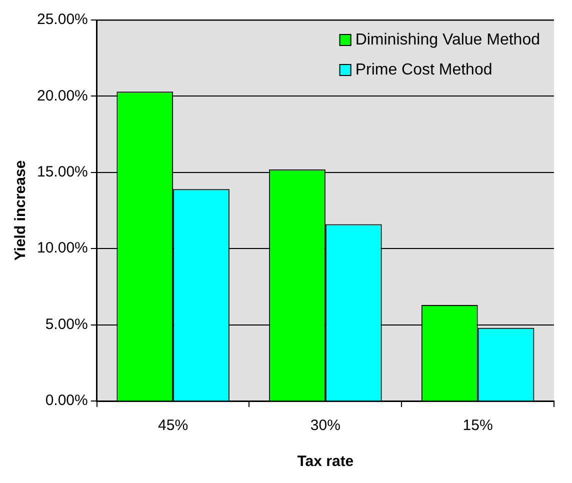 The image size is (572, 483). What do you see at coordinates (62, 19) in the screenshot?
I see `y-tick-label: 25.00%` at bounding box center [62, 19].